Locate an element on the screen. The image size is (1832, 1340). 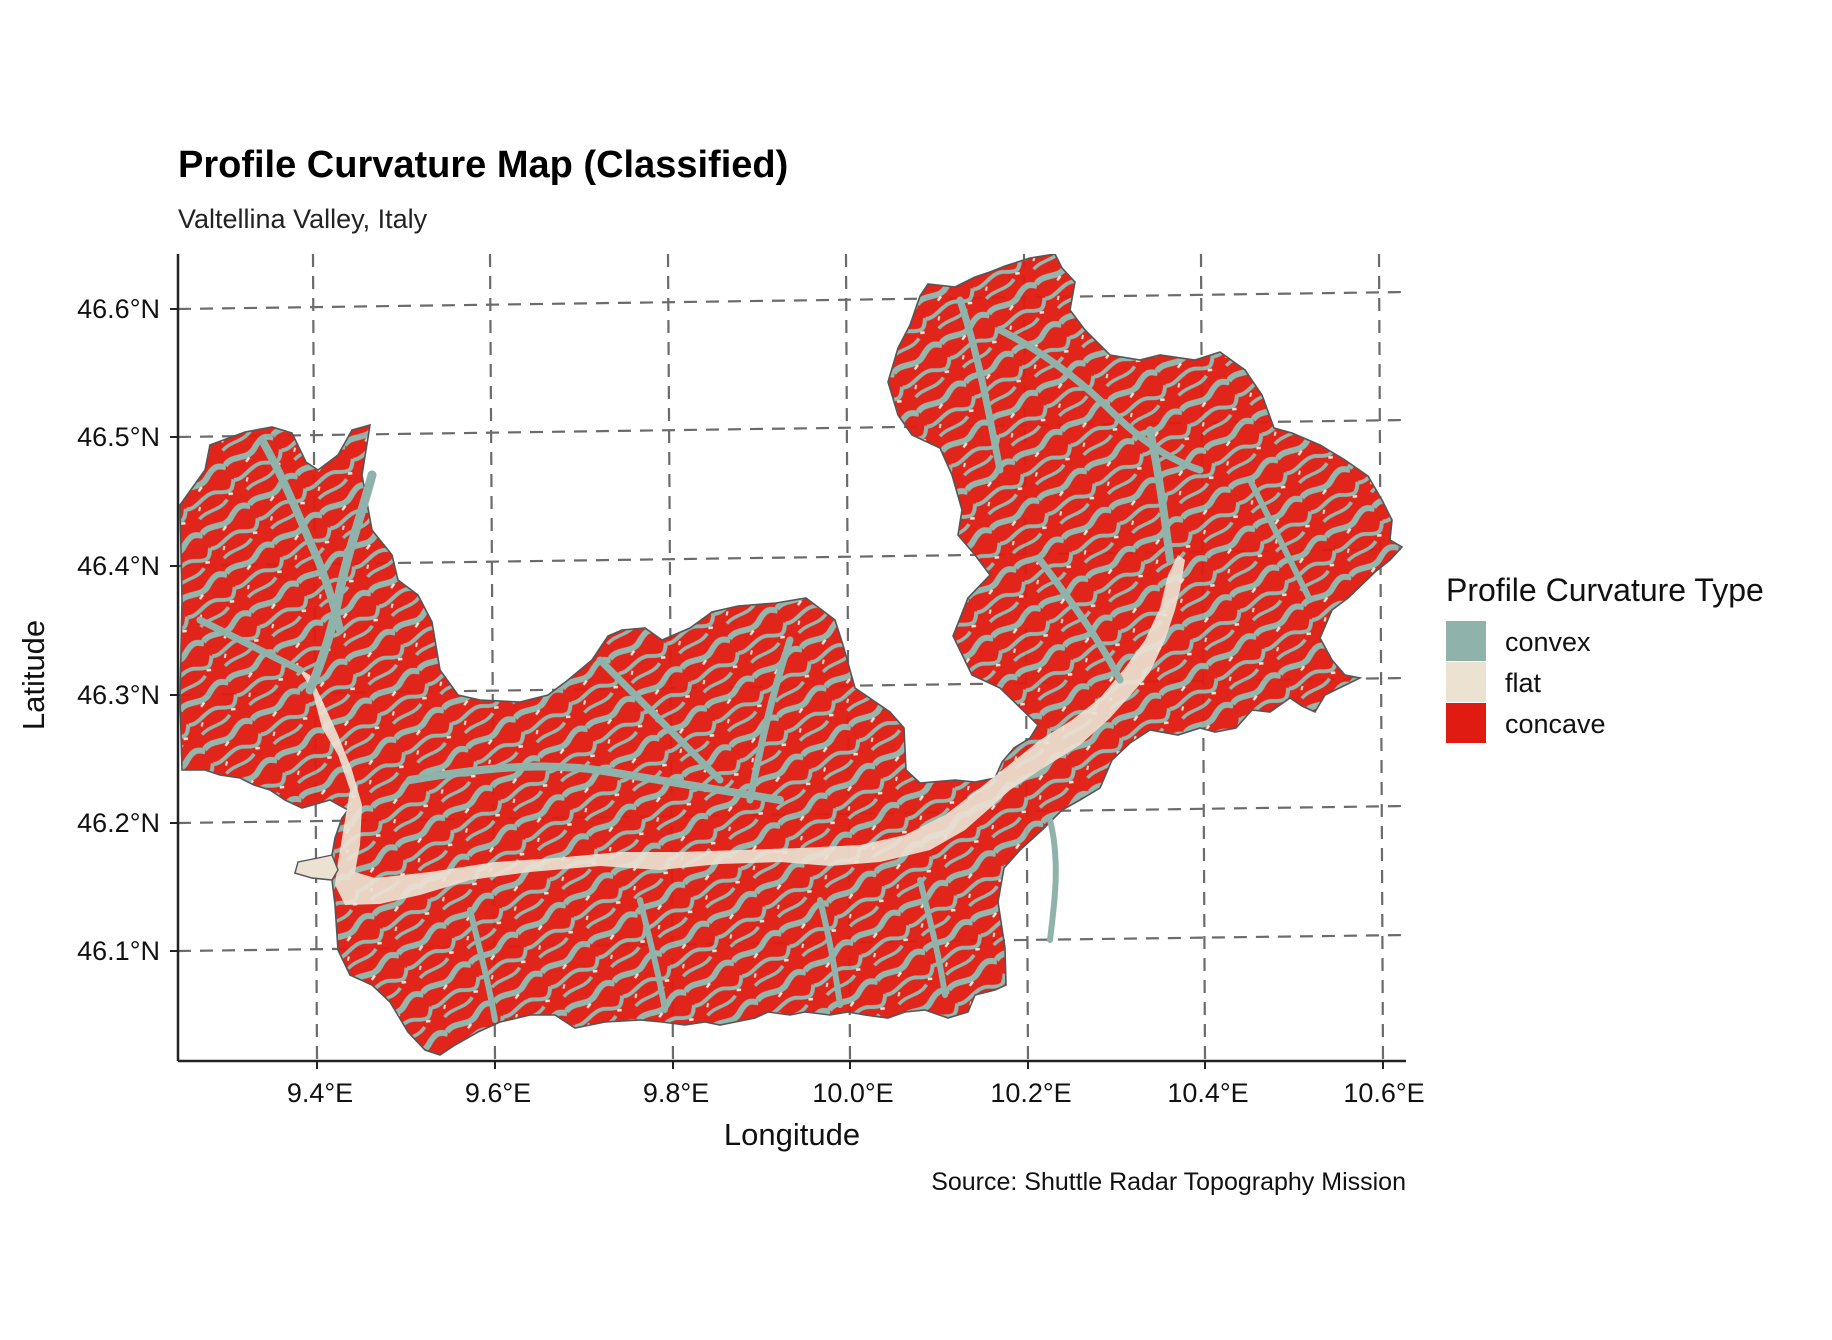
legend-label-concave: concave is located at coordinates (1555, 724).